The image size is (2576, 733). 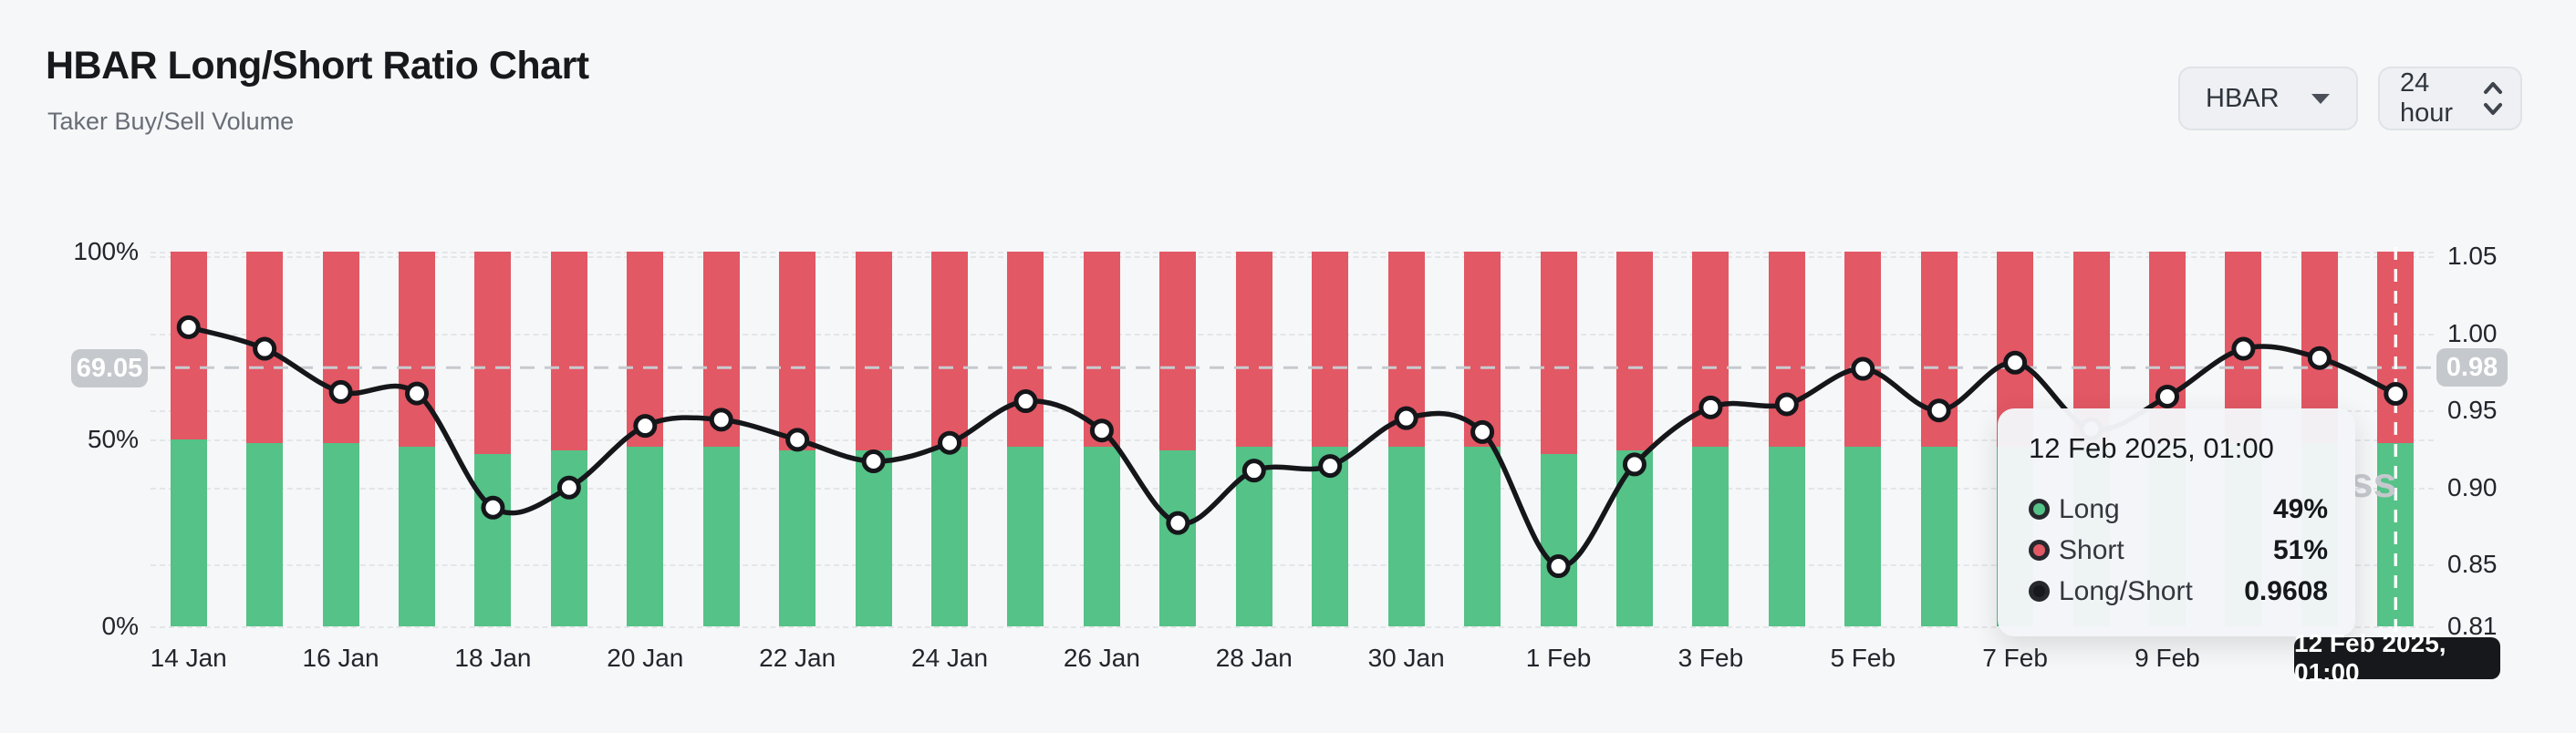 I want to click on left-axis-tick: 0%, so click(x=120, y=626).